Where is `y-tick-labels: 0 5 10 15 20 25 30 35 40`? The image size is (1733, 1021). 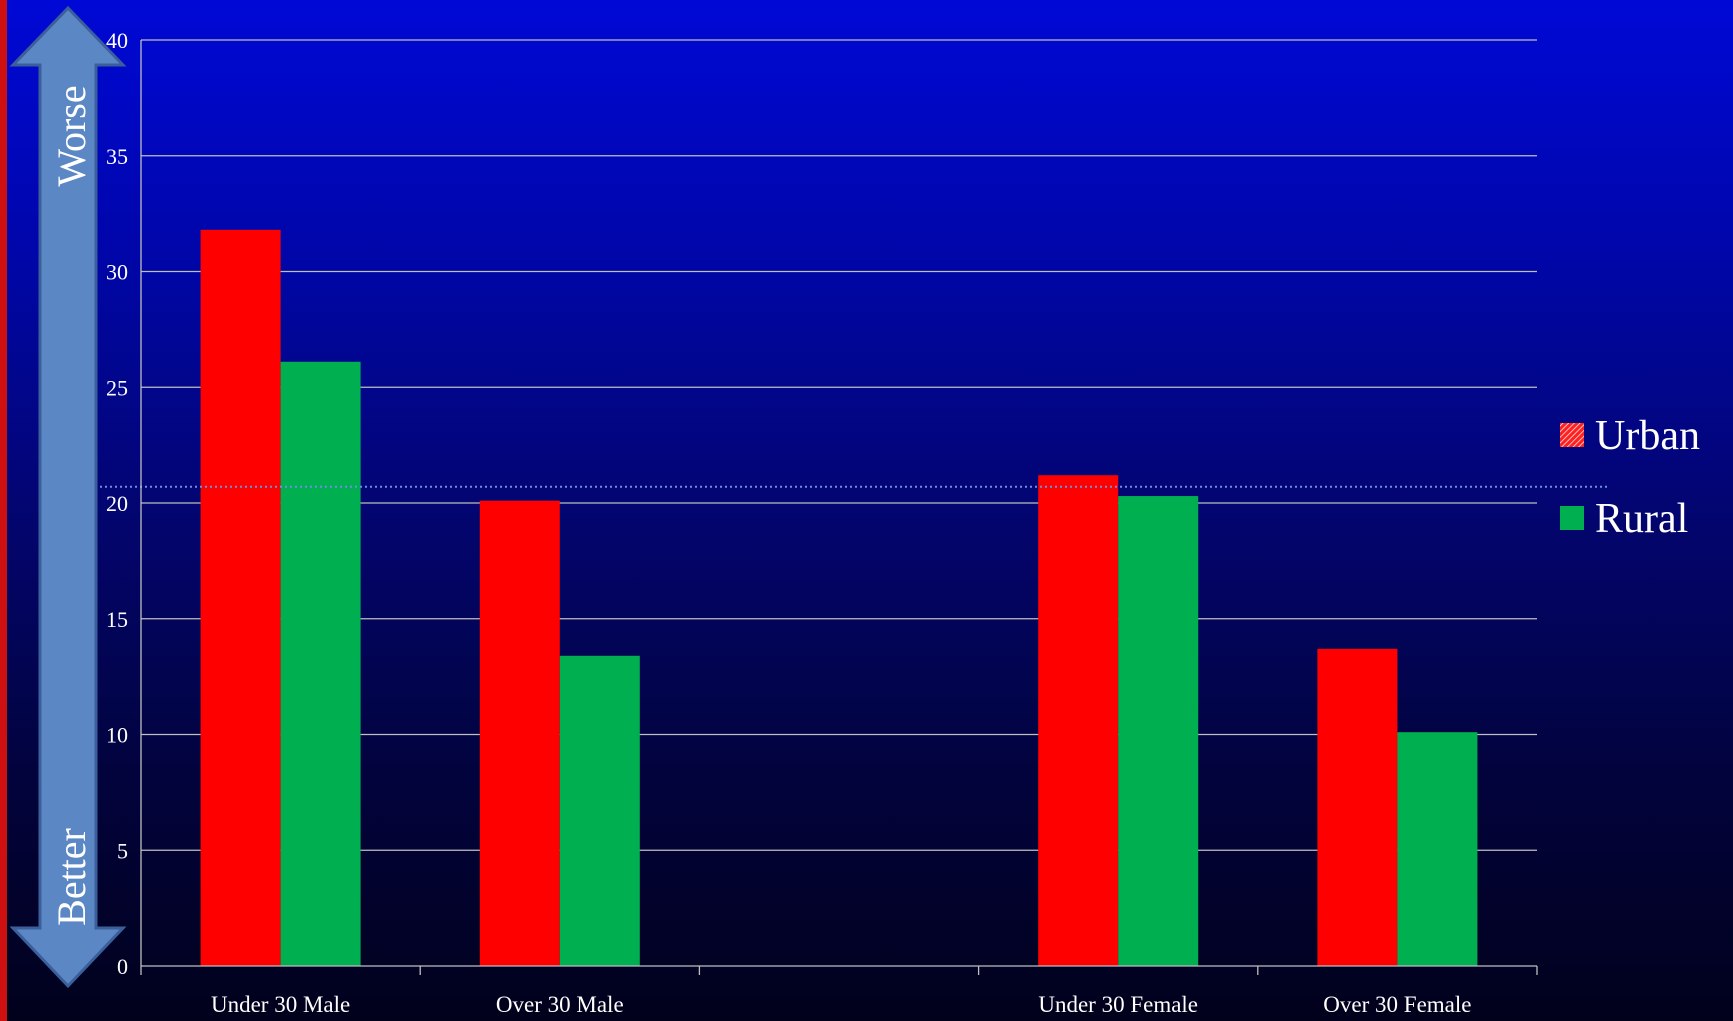 y-tick-labels: 0 5 10 15 20 25 30 35 40 is located at coordinates (117, 503).